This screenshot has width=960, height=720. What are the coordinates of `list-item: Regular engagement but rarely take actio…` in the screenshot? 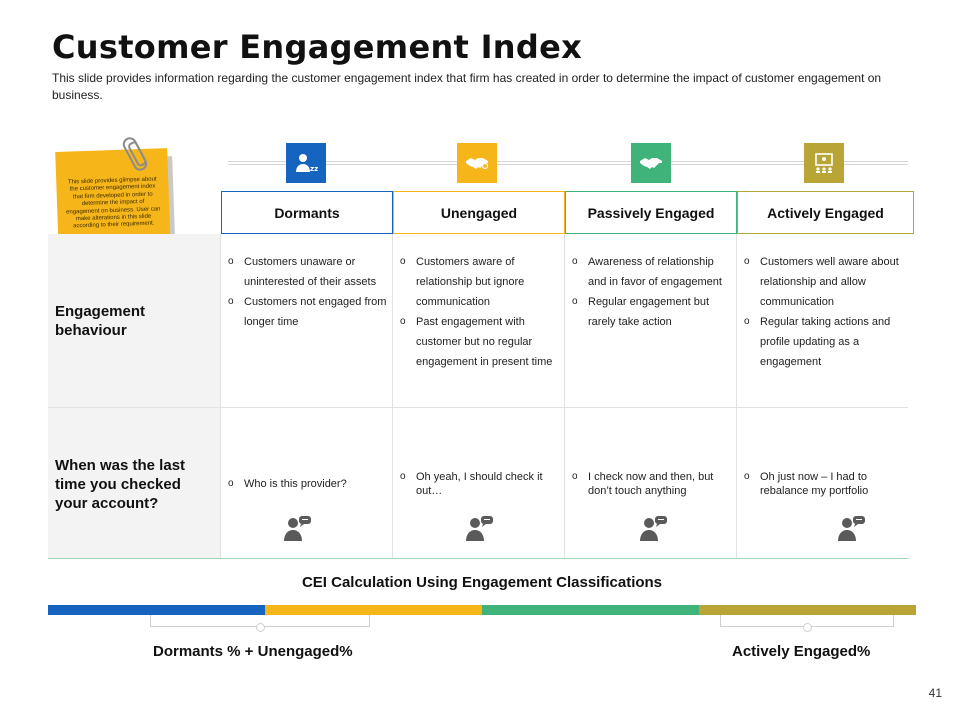 It's located at (652, 312).